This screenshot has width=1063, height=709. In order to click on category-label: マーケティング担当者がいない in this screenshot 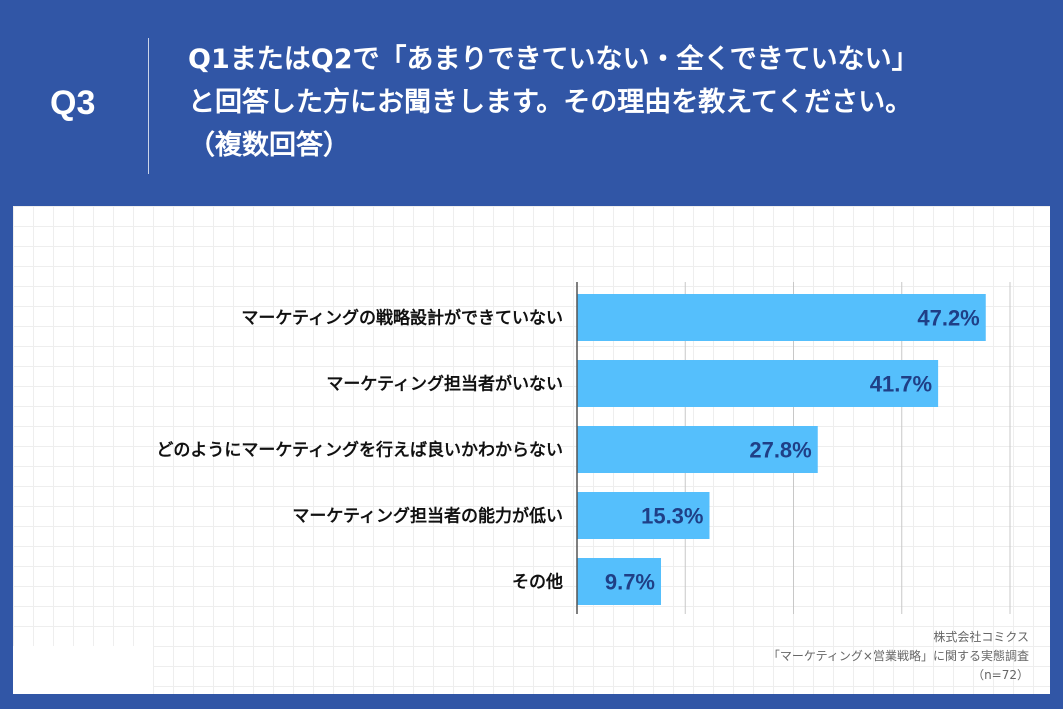, I will do `click(444, 384)`.